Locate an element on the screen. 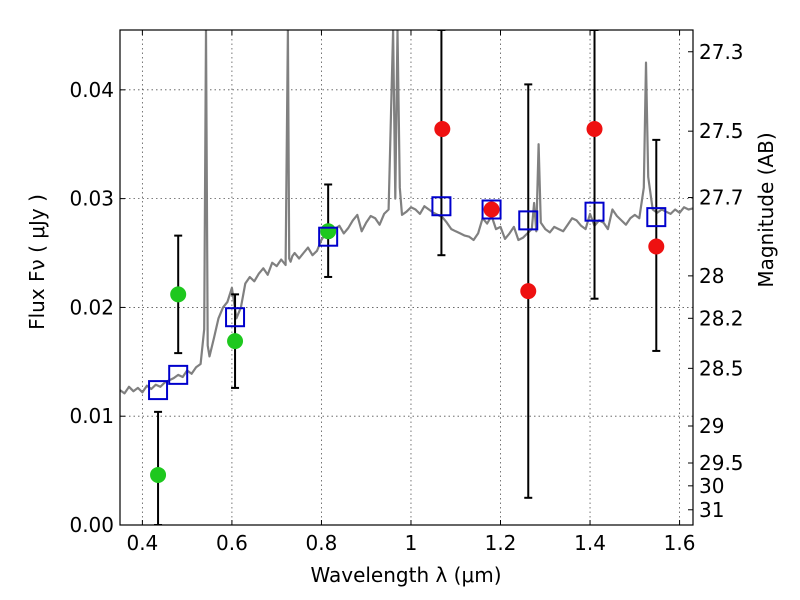 This screenshot has width=800, height=600. y-tick-label: 0.01 is located at coordinates (91, 416).